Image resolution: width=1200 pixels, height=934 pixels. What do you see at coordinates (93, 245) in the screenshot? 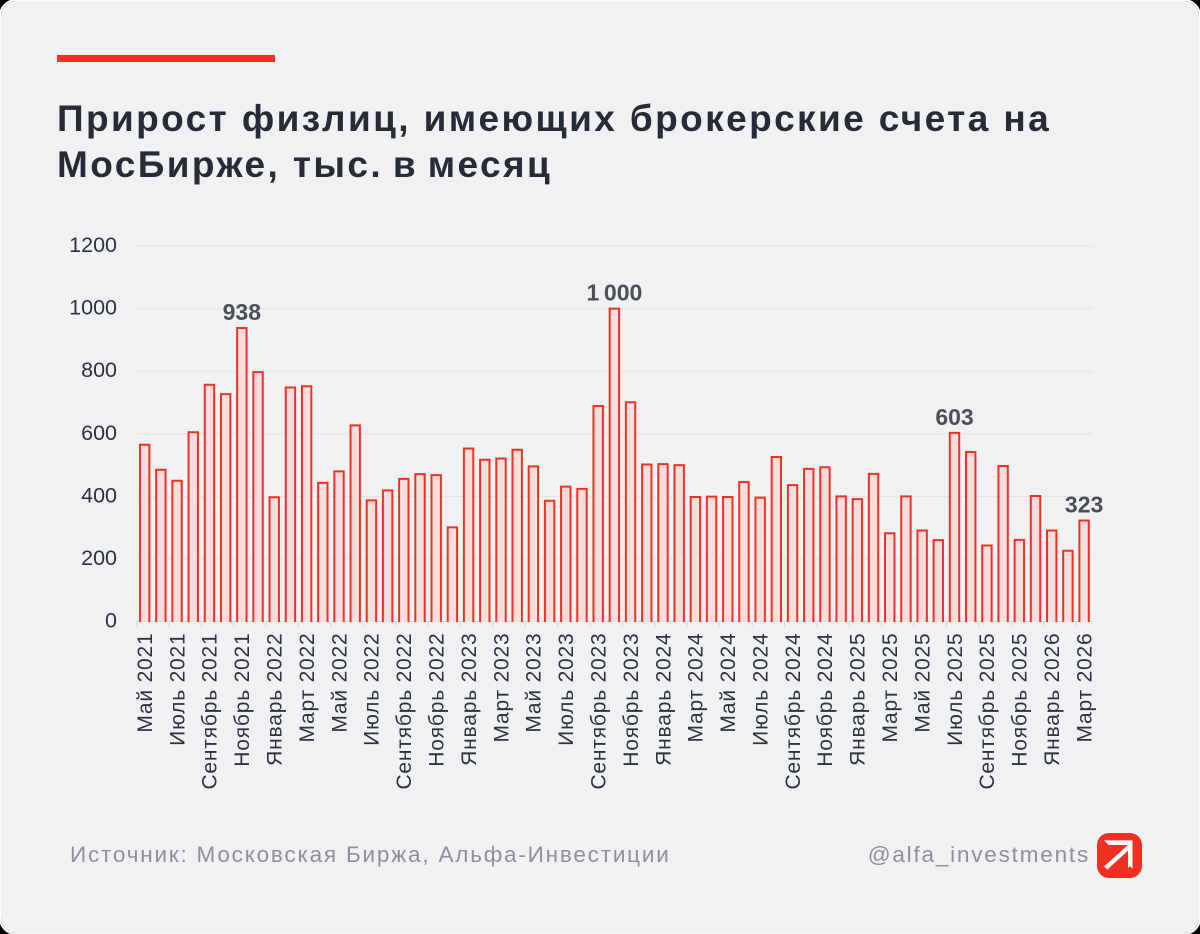
I see `svg-text: 1200` at bounding box center [93, 245].